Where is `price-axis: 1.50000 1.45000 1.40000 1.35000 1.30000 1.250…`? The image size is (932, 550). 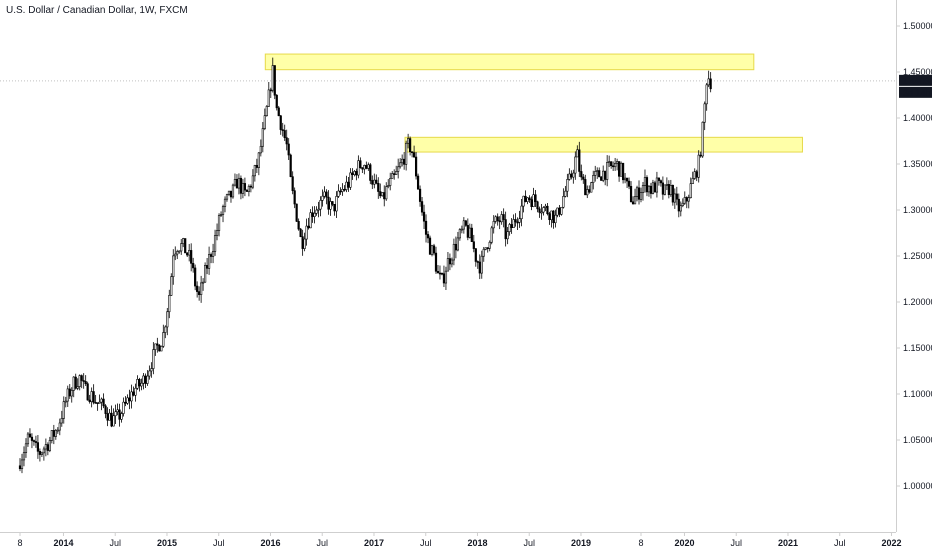
price-axis: 1.50000 1.45000 1.40000 1.35000 1.30000 1.250… is located at coordinates (914, 256).